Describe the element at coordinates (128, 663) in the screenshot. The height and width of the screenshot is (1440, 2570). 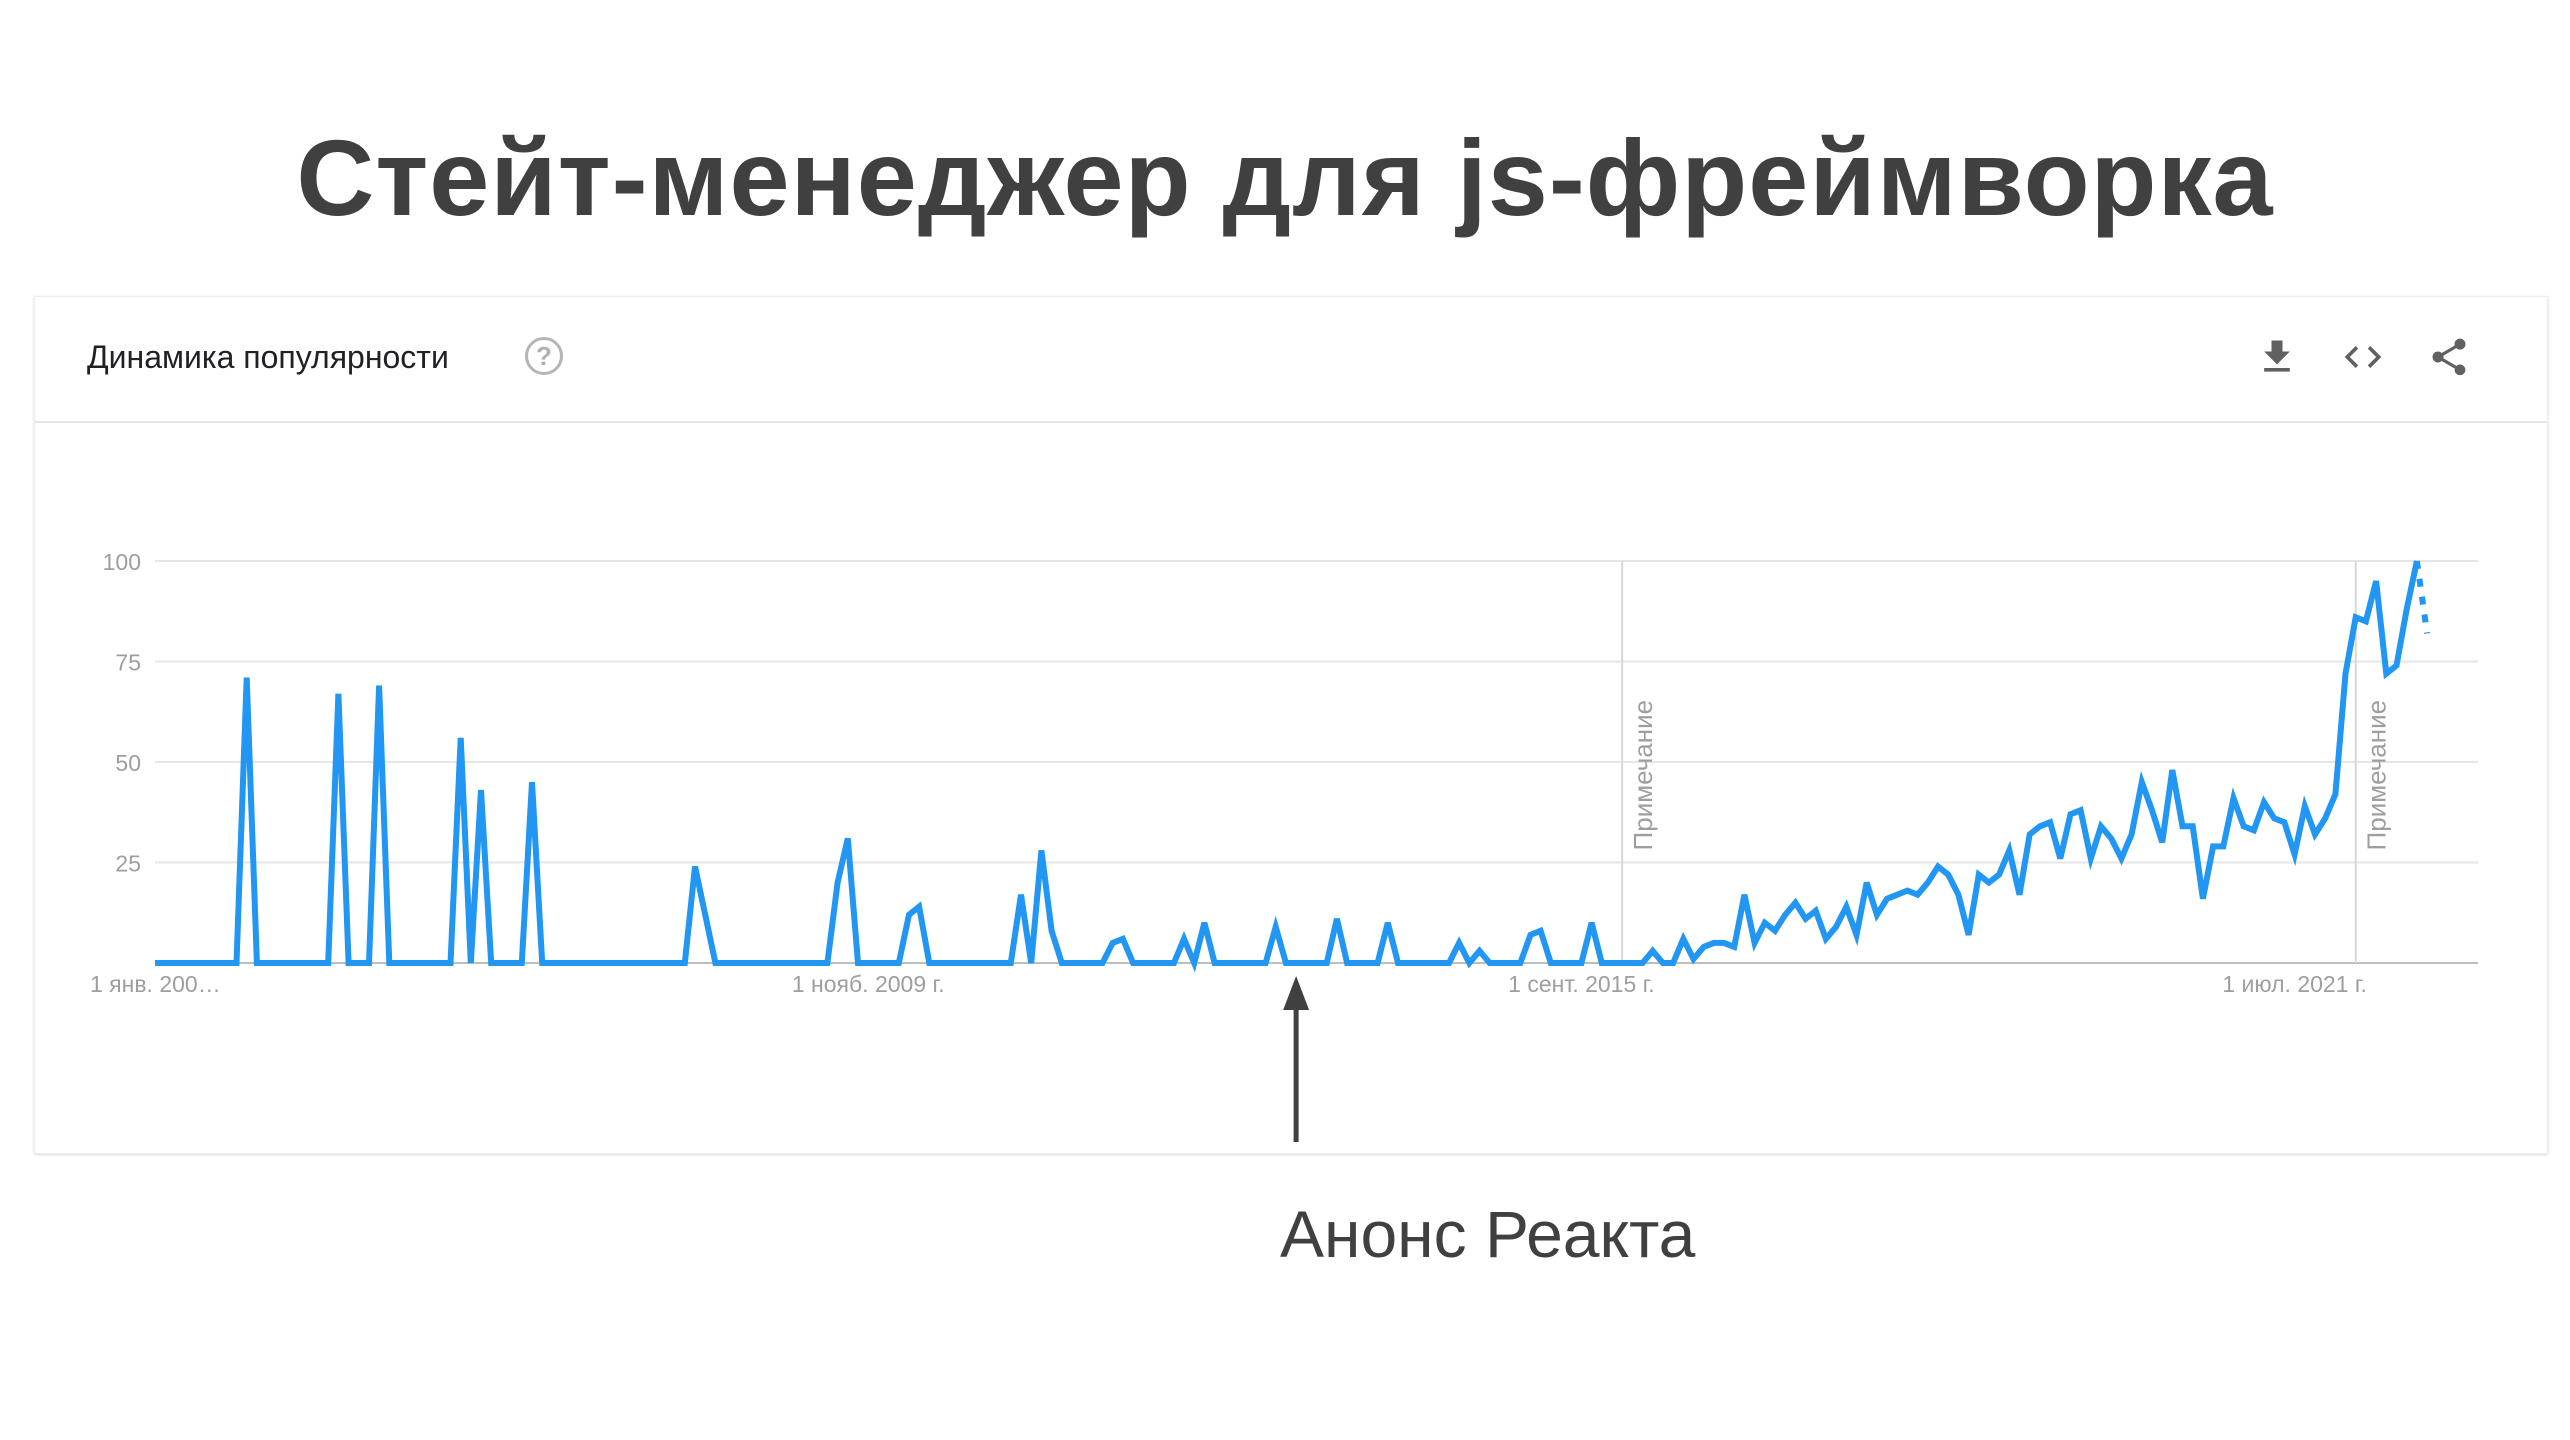
I see `y-tick-label: 75` at that location.